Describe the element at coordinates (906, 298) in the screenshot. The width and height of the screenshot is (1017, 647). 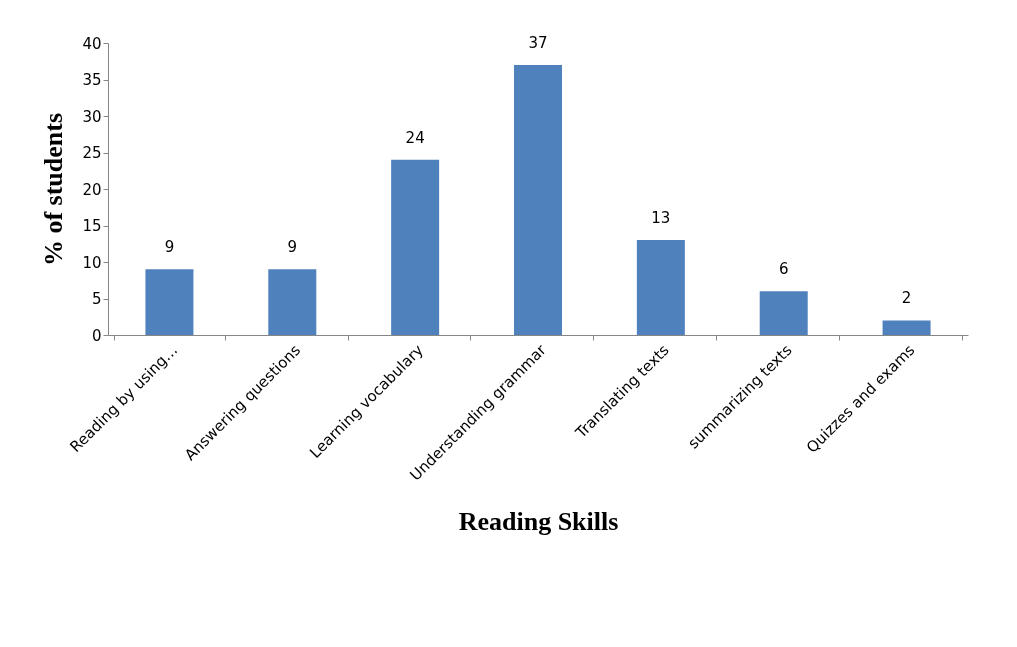
I see `data-label: 2` at that location.